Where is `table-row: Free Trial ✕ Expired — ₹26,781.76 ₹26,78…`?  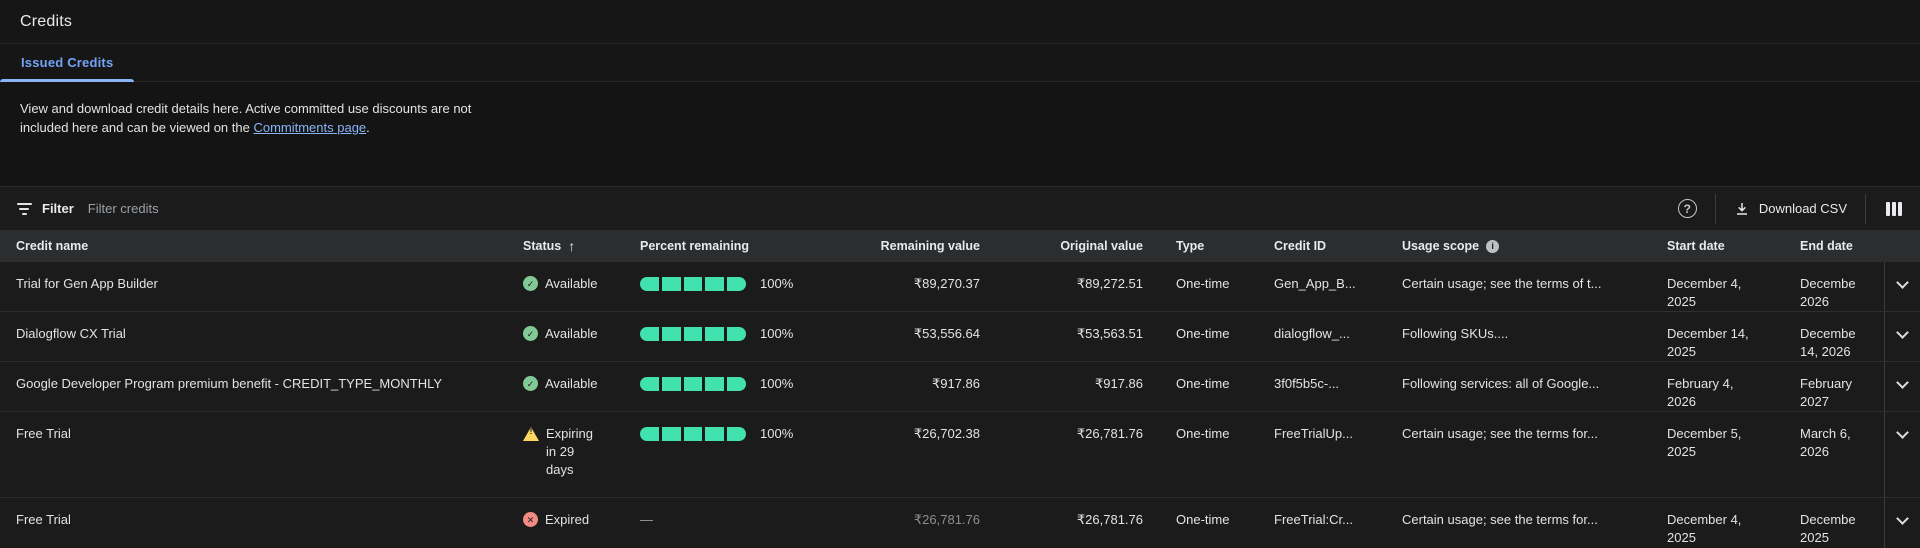
table-row: Free Trial ✕ Expired — ₹26,781.76 ₹26,78… is located at coordinates (960, 523).